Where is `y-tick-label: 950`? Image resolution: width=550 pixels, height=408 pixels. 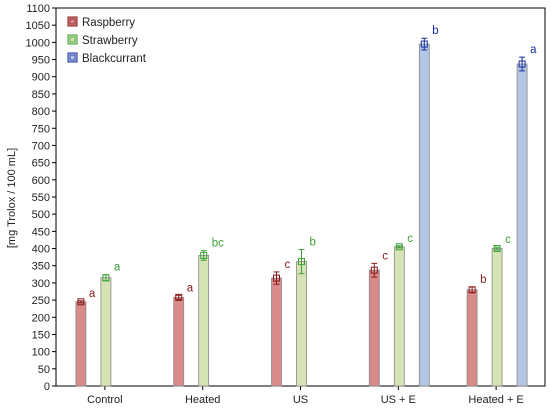
y-tick-label: 950 is located at coordinates (41, 61).